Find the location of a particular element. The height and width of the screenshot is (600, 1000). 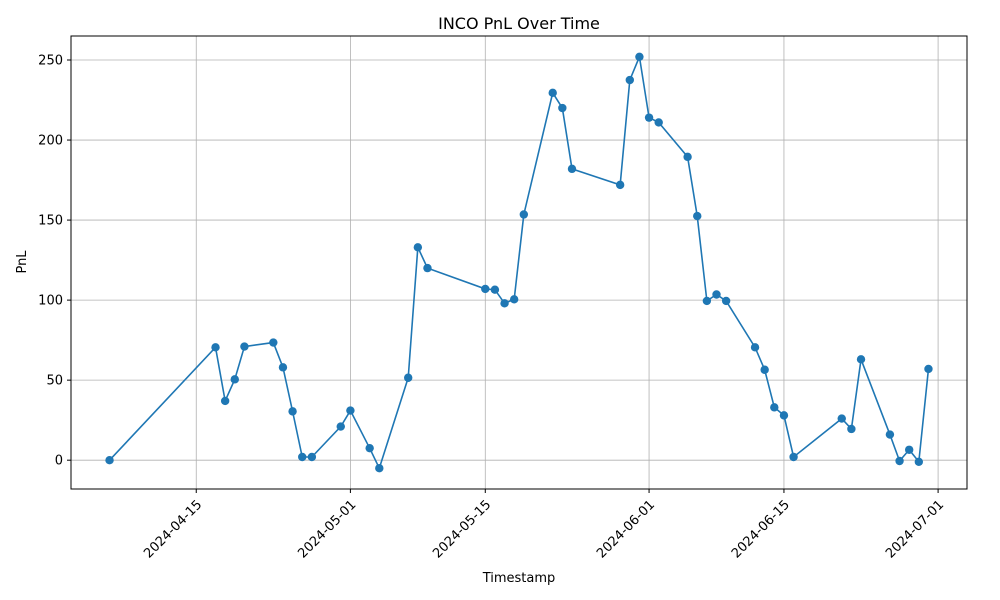

x-axis-label: Timestamp is located at coordinates (519, 578).